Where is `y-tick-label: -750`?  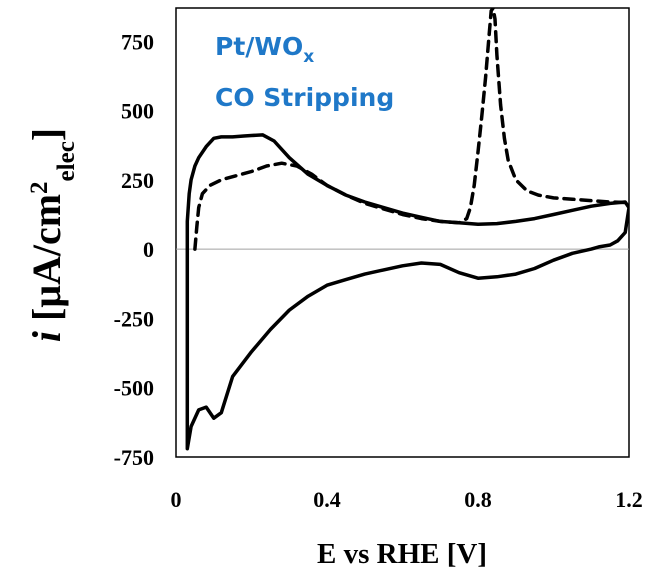
y-tick-label: -750 is located at coordinates (134, 457).